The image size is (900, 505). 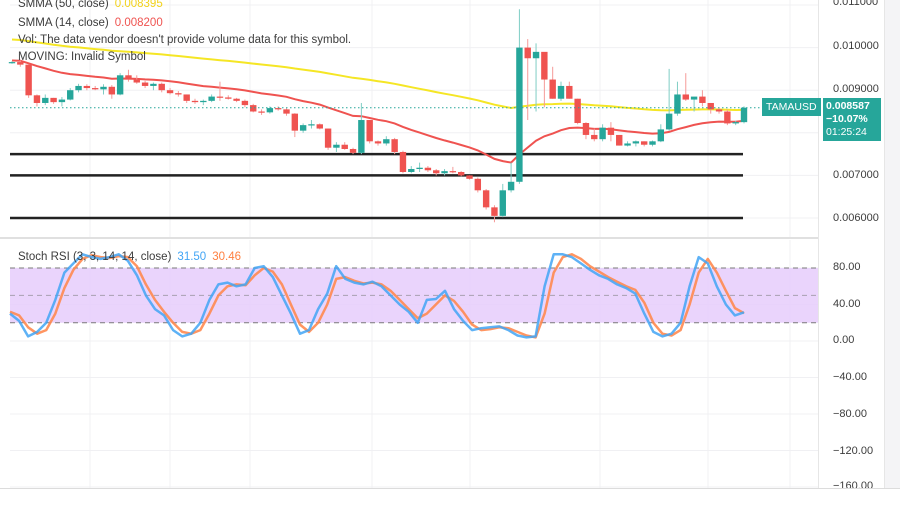 What do you see at coordinates (377, 296) in the screenshot?
I see `stoch-k-line` at bounding box center [377, 296].